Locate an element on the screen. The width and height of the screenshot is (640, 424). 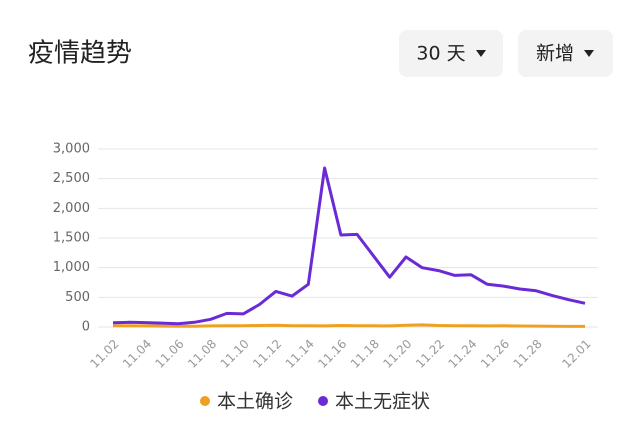
y-tick-label: 500 is located at coordinates (77, 297).